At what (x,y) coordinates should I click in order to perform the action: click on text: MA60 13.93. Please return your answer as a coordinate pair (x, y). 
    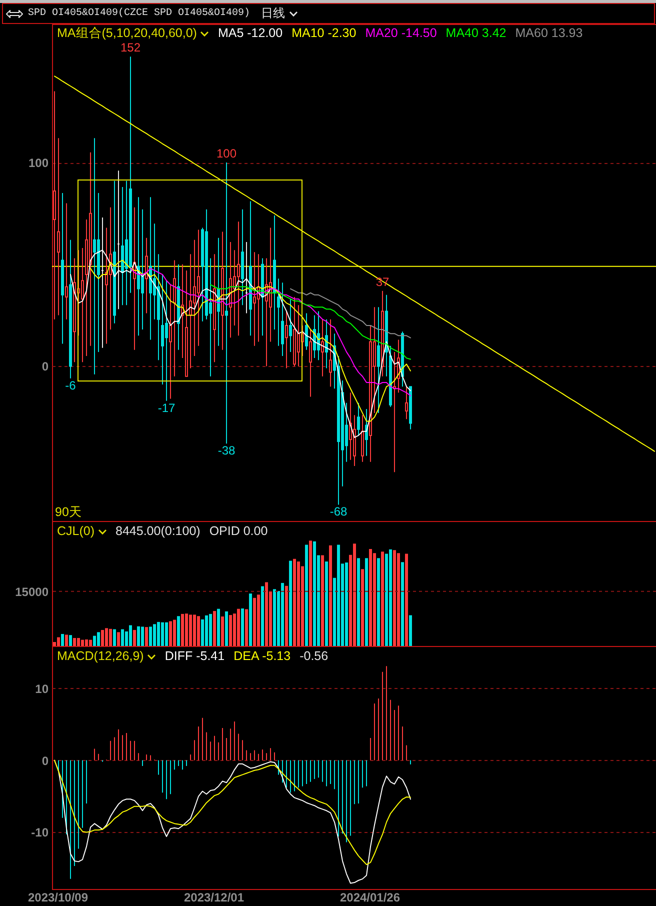
    Looking at the image, I should click on (549, 33).